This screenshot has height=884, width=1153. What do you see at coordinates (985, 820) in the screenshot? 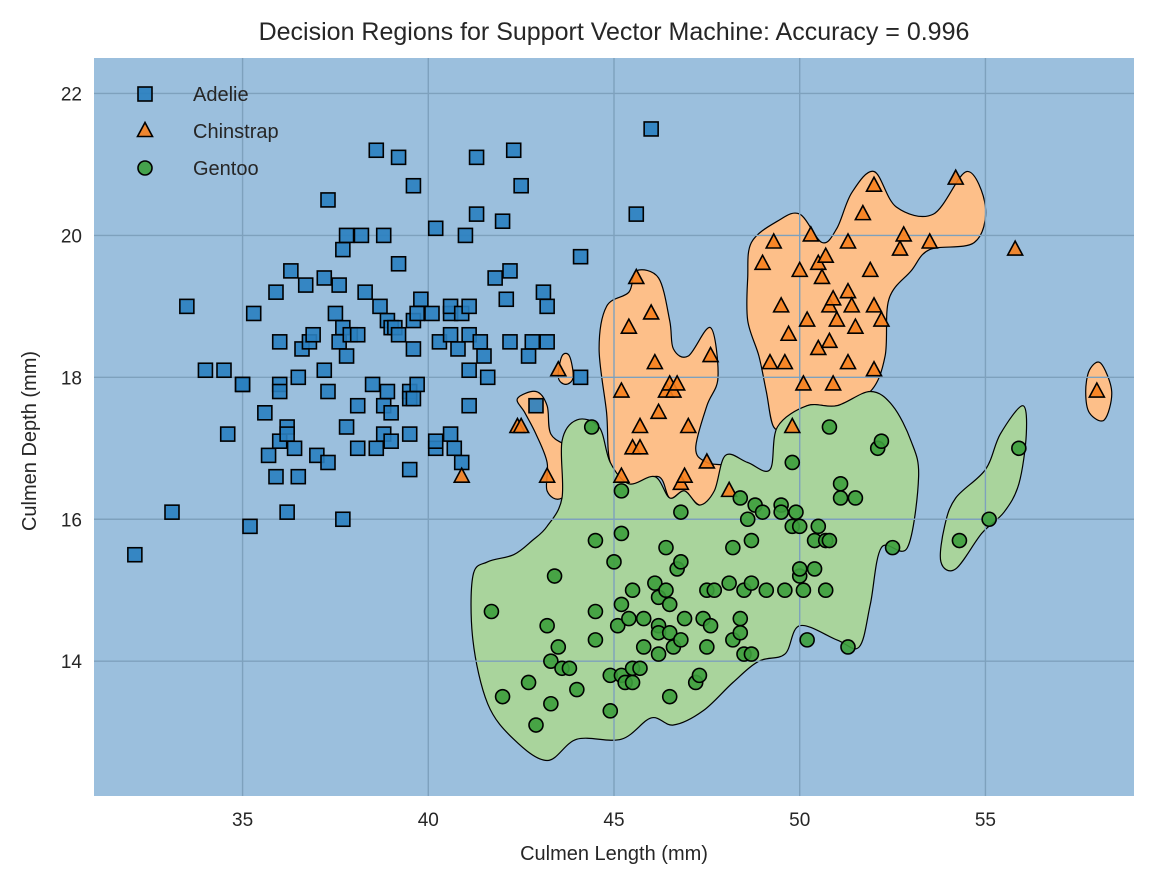
I see `x-tick-label: 55` at bounding box center [985, 820].